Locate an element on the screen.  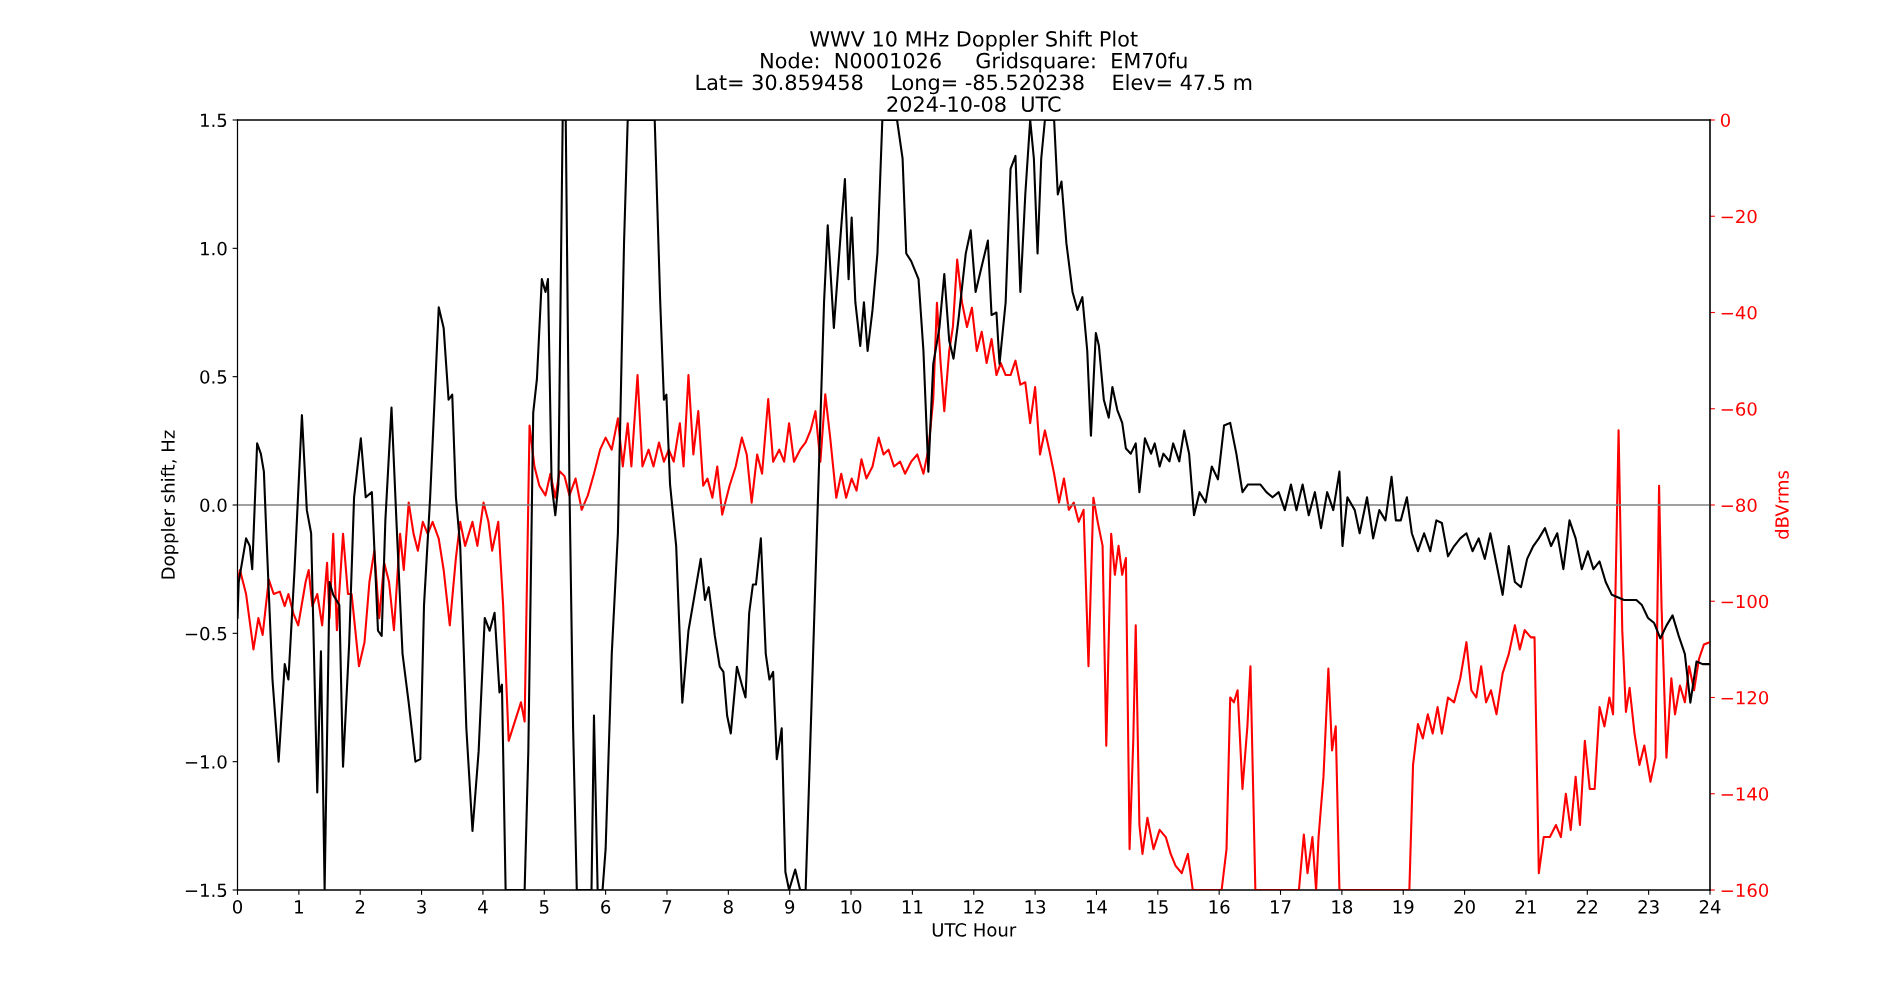
x-tick-label: 0 is located at coordinates (237, 907).